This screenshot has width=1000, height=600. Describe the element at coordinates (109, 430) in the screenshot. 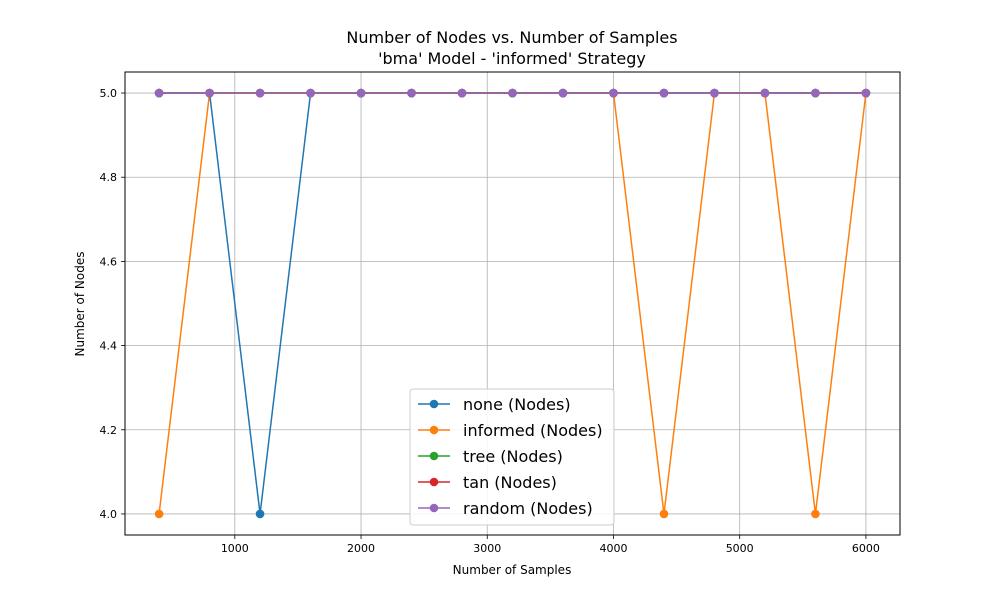

I see `y-tick-label: 4.2` at that location.